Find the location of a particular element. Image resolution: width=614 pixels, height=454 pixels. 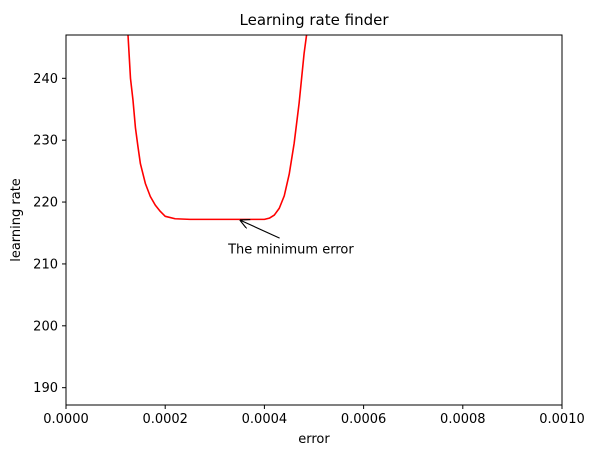

annotations: The minimum error is located at coordinates (290, 239).